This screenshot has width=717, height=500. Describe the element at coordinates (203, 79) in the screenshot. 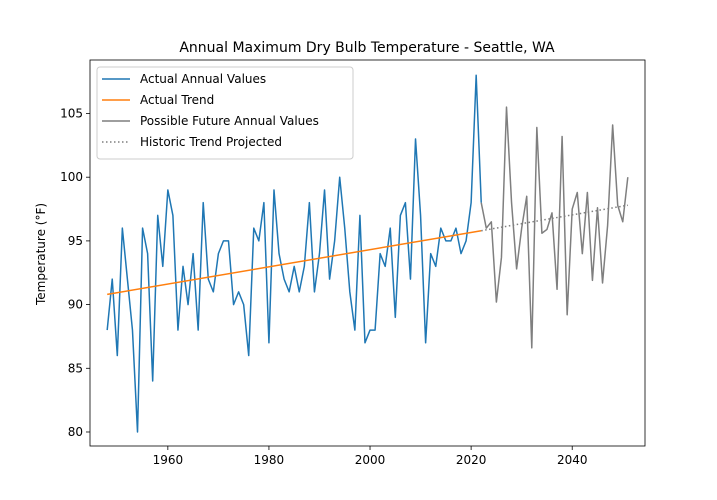

I see `legend-label-0: Actual Annual Values` at that location.